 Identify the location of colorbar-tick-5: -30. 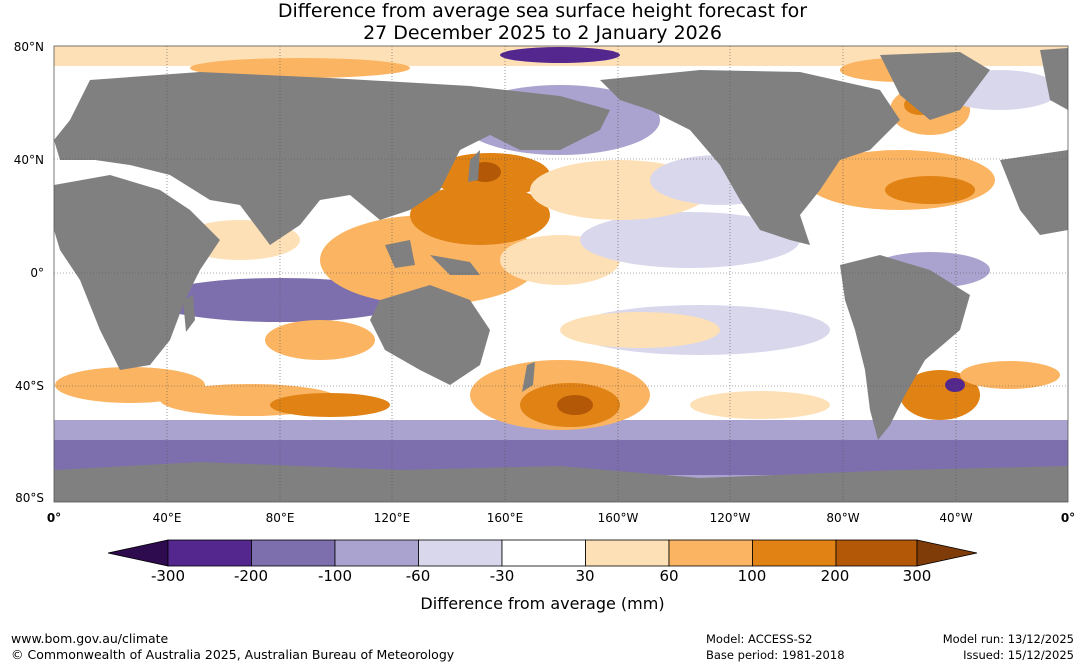
(502, 576).